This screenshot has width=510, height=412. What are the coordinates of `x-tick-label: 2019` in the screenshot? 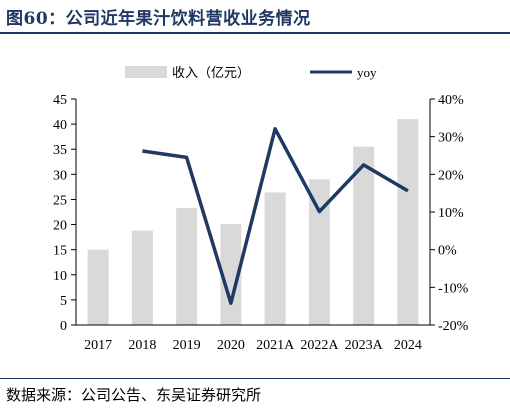 It's located at (187, 345).